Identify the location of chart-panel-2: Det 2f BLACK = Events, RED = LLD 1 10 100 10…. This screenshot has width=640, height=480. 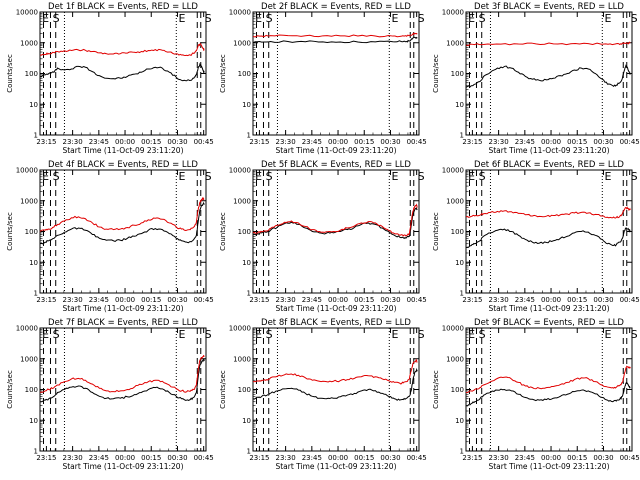
(323, 78).